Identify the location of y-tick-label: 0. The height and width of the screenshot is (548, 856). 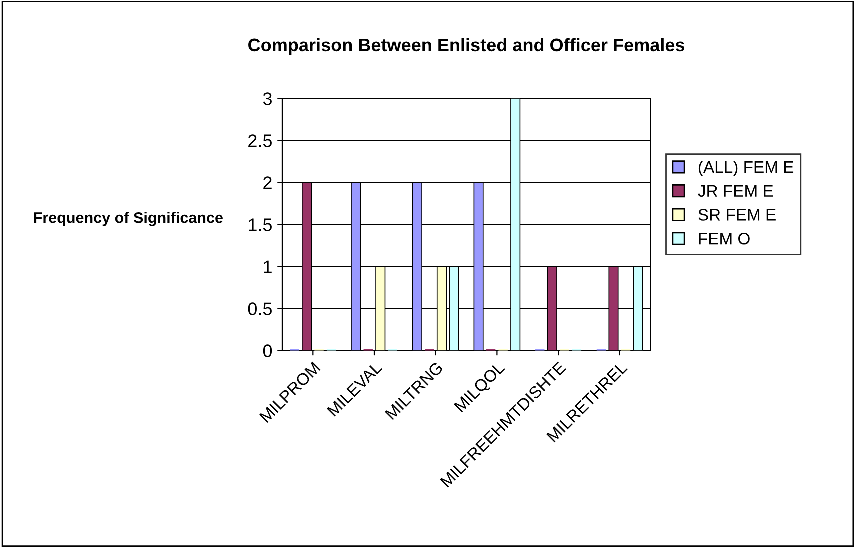
(267, 351).